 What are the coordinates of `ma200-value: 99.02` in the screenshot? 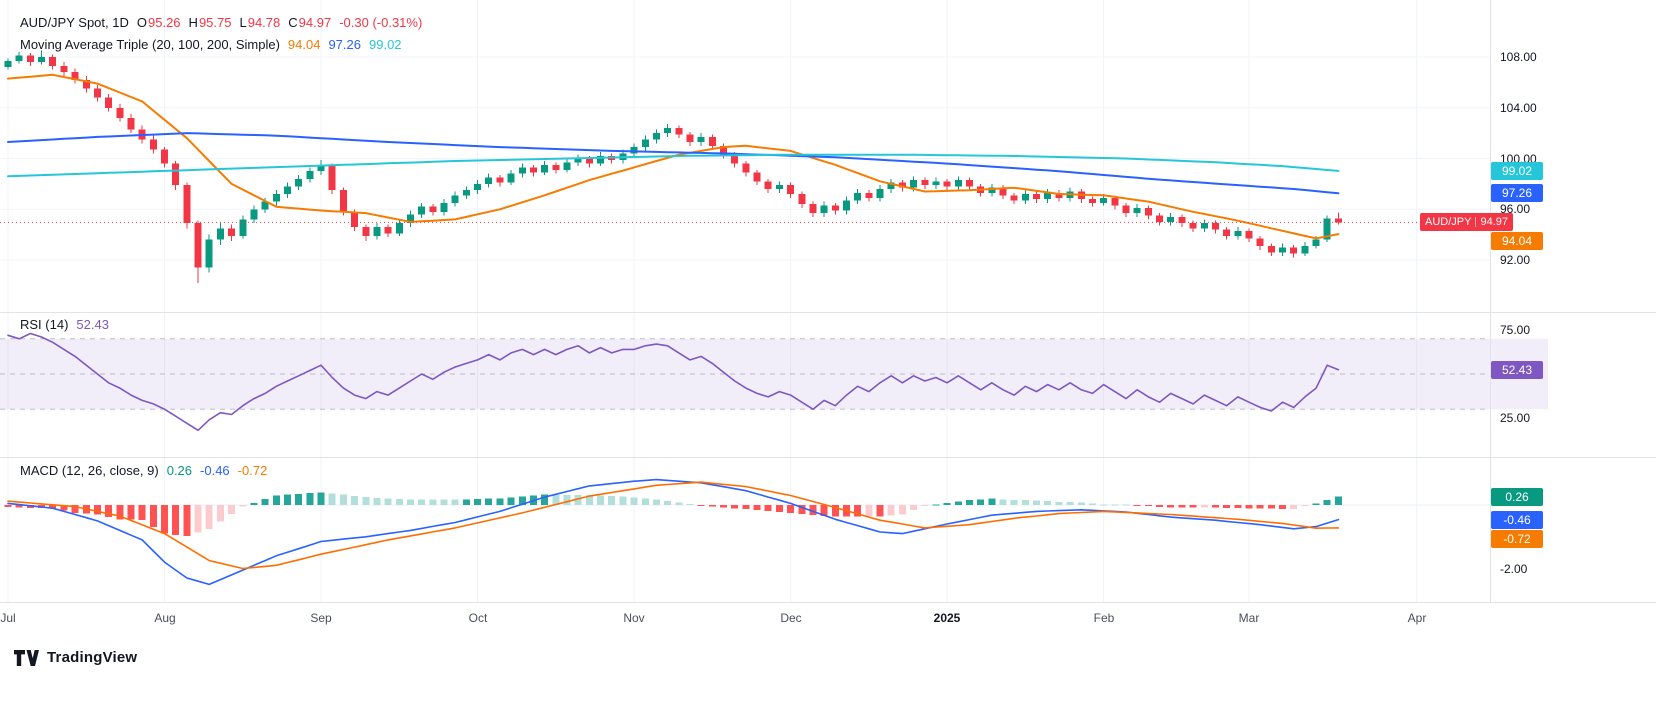 It's located at (385, 44).